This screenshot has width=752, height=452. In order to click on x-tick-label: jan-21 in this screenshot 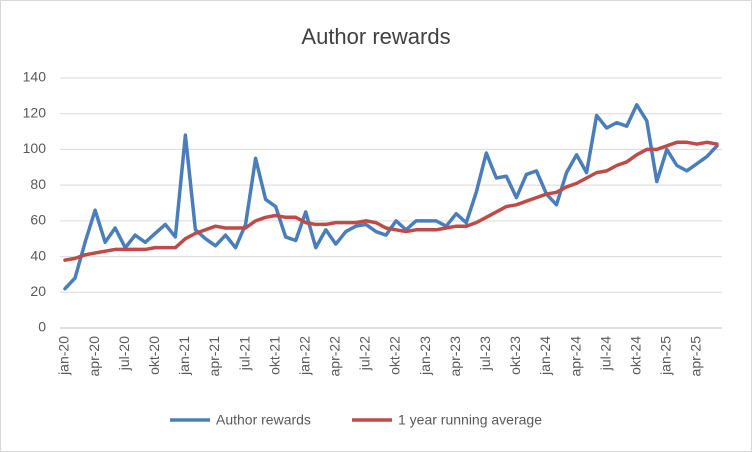, I will do `click(184, 356)`.